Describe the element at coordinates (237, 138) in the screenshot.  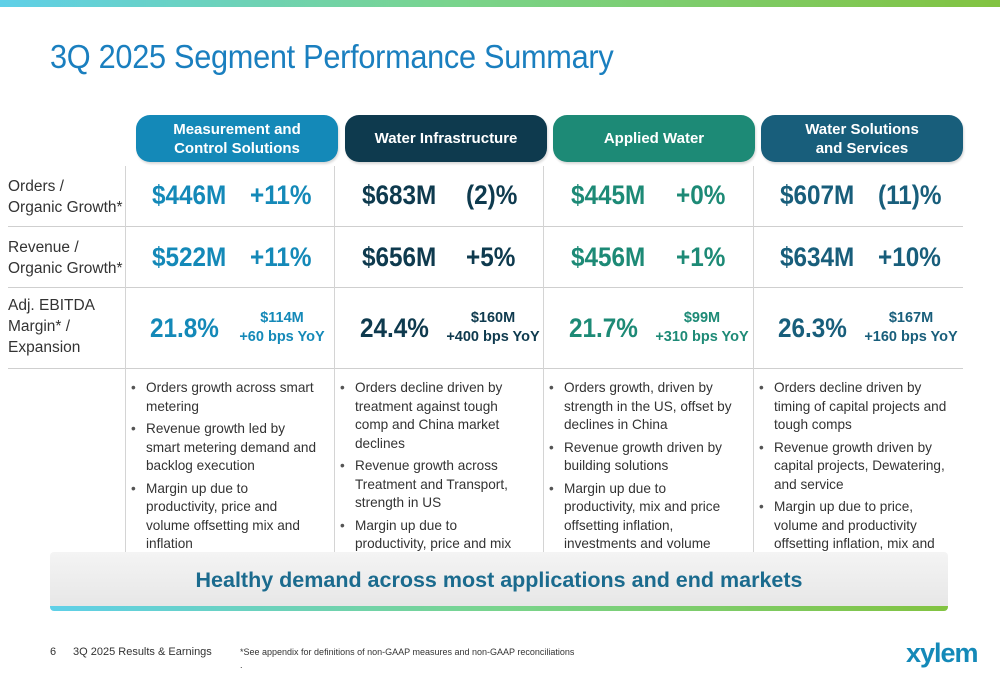
I see `segment-header-mcs: Measurement and Control Solutions` at that location.